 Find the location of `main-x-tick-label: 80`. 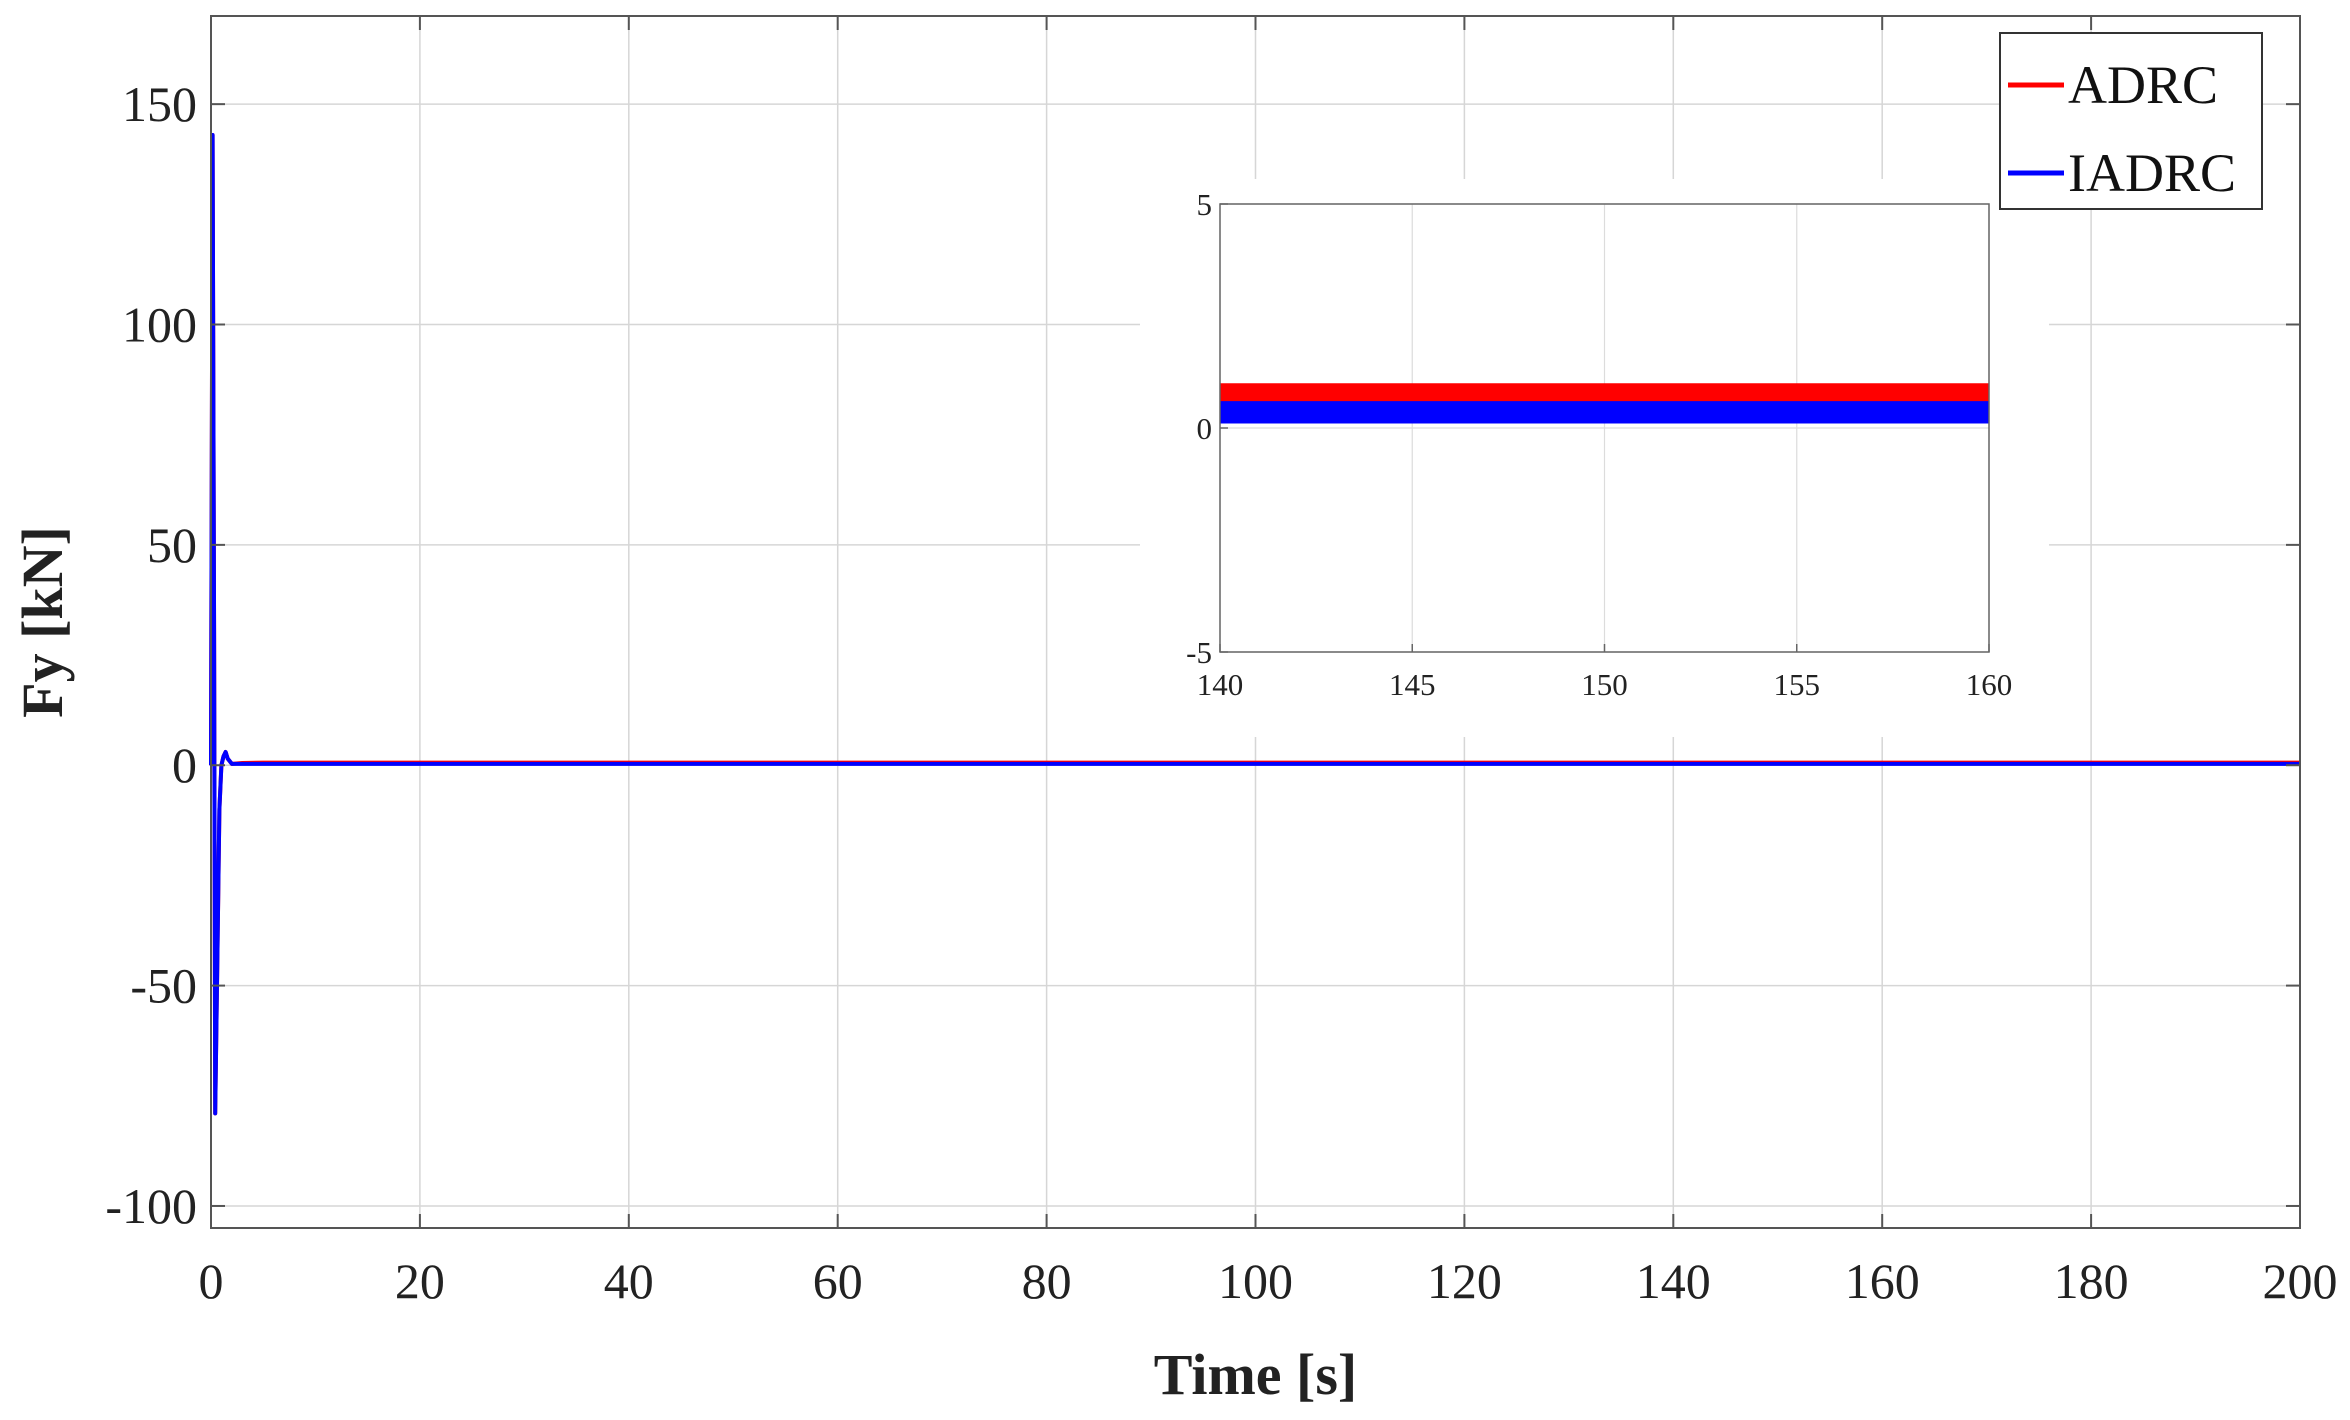

main-x-tick-label: 80 is located at coordinates (1047, 1281).